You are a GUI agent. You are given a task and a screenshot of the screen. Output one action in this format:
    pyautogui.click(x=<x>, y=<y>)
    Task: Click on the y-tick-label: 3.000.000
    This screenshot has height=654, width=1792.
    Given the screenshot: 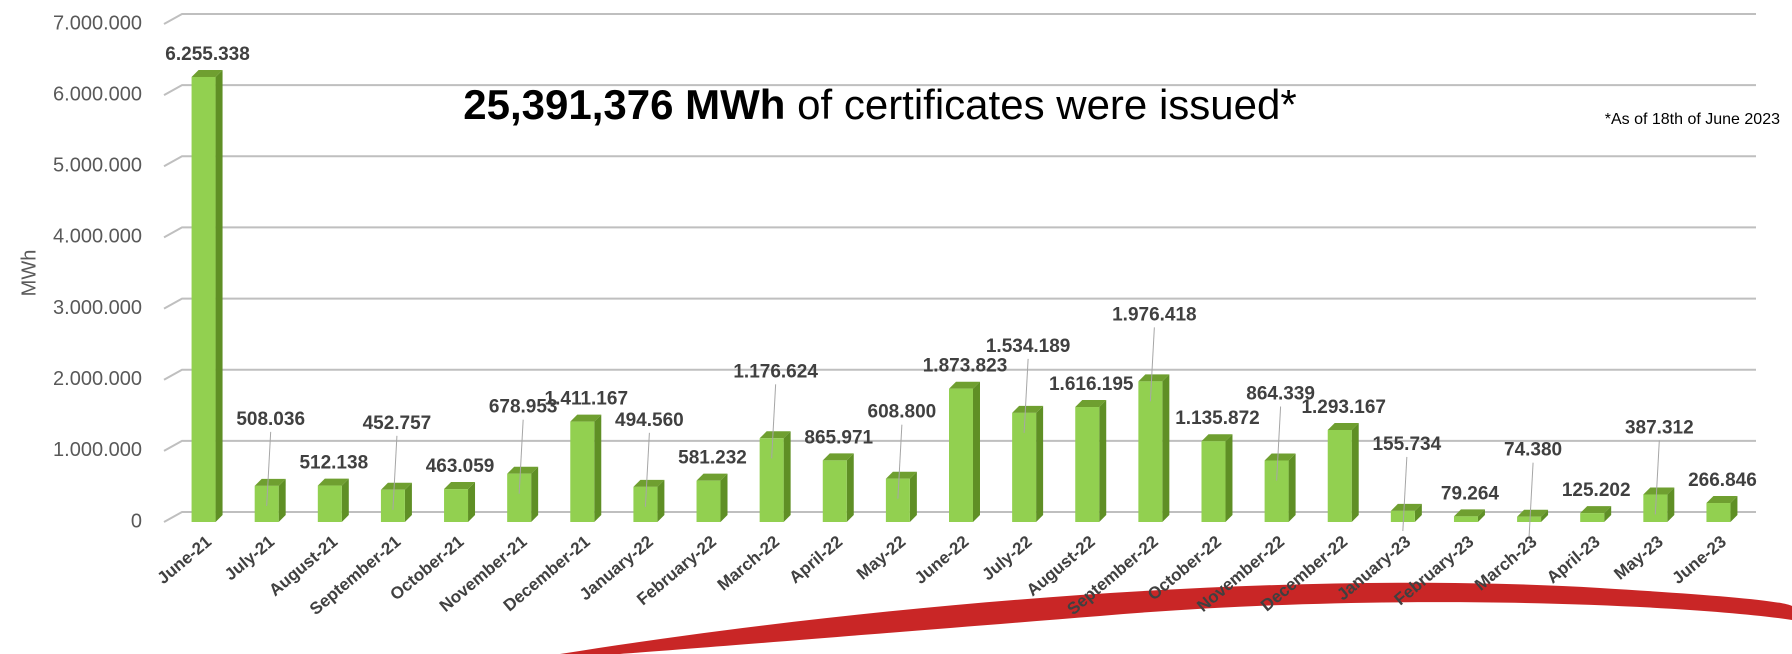 What is the action you would take?
    pyautogui.click(x=97, y=308)
    